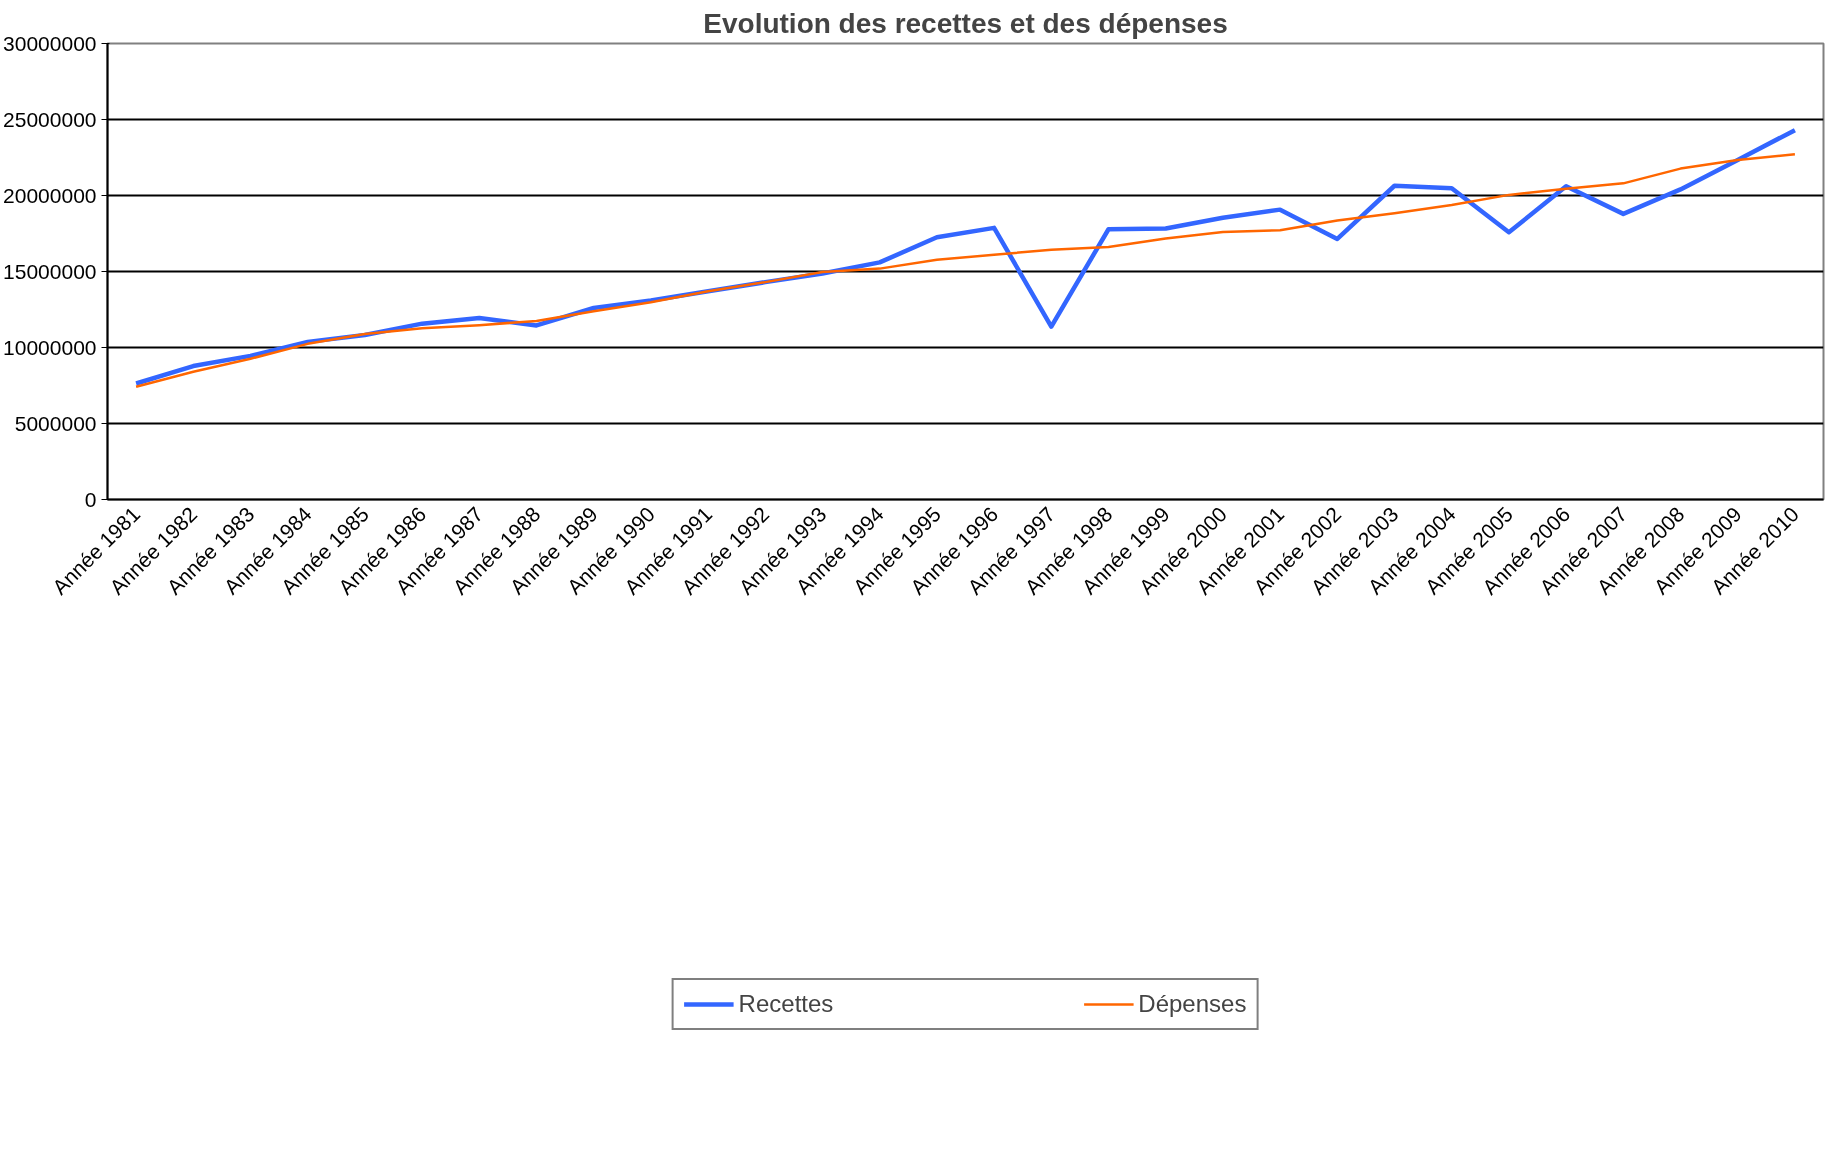 This screenshot has height=1153, width=1843. What do you see at coordinates (50, 43) in the screenshot?
I see `y-tick-label: 30000000` at bounding box center [50, 43].